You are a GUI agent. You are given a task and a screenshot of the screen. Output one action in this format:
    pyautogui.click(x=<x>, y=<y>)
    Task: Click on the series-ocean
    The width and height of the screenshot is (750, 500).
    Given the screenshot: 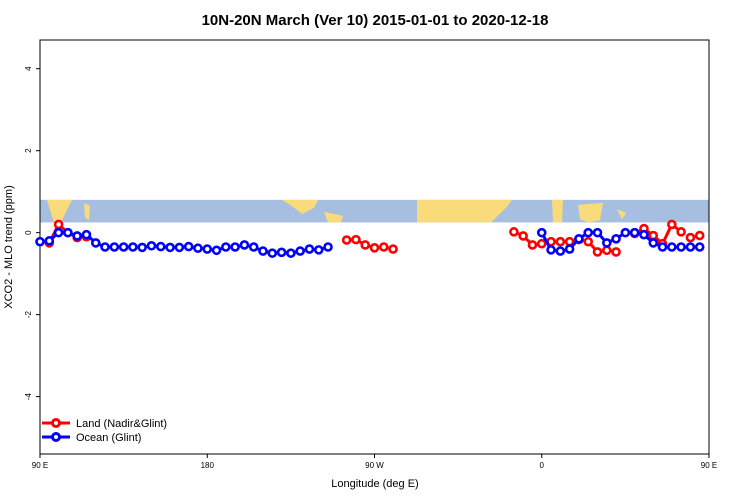 What is the action you would take?
    pyautogui.click(x=370, y=242)
    